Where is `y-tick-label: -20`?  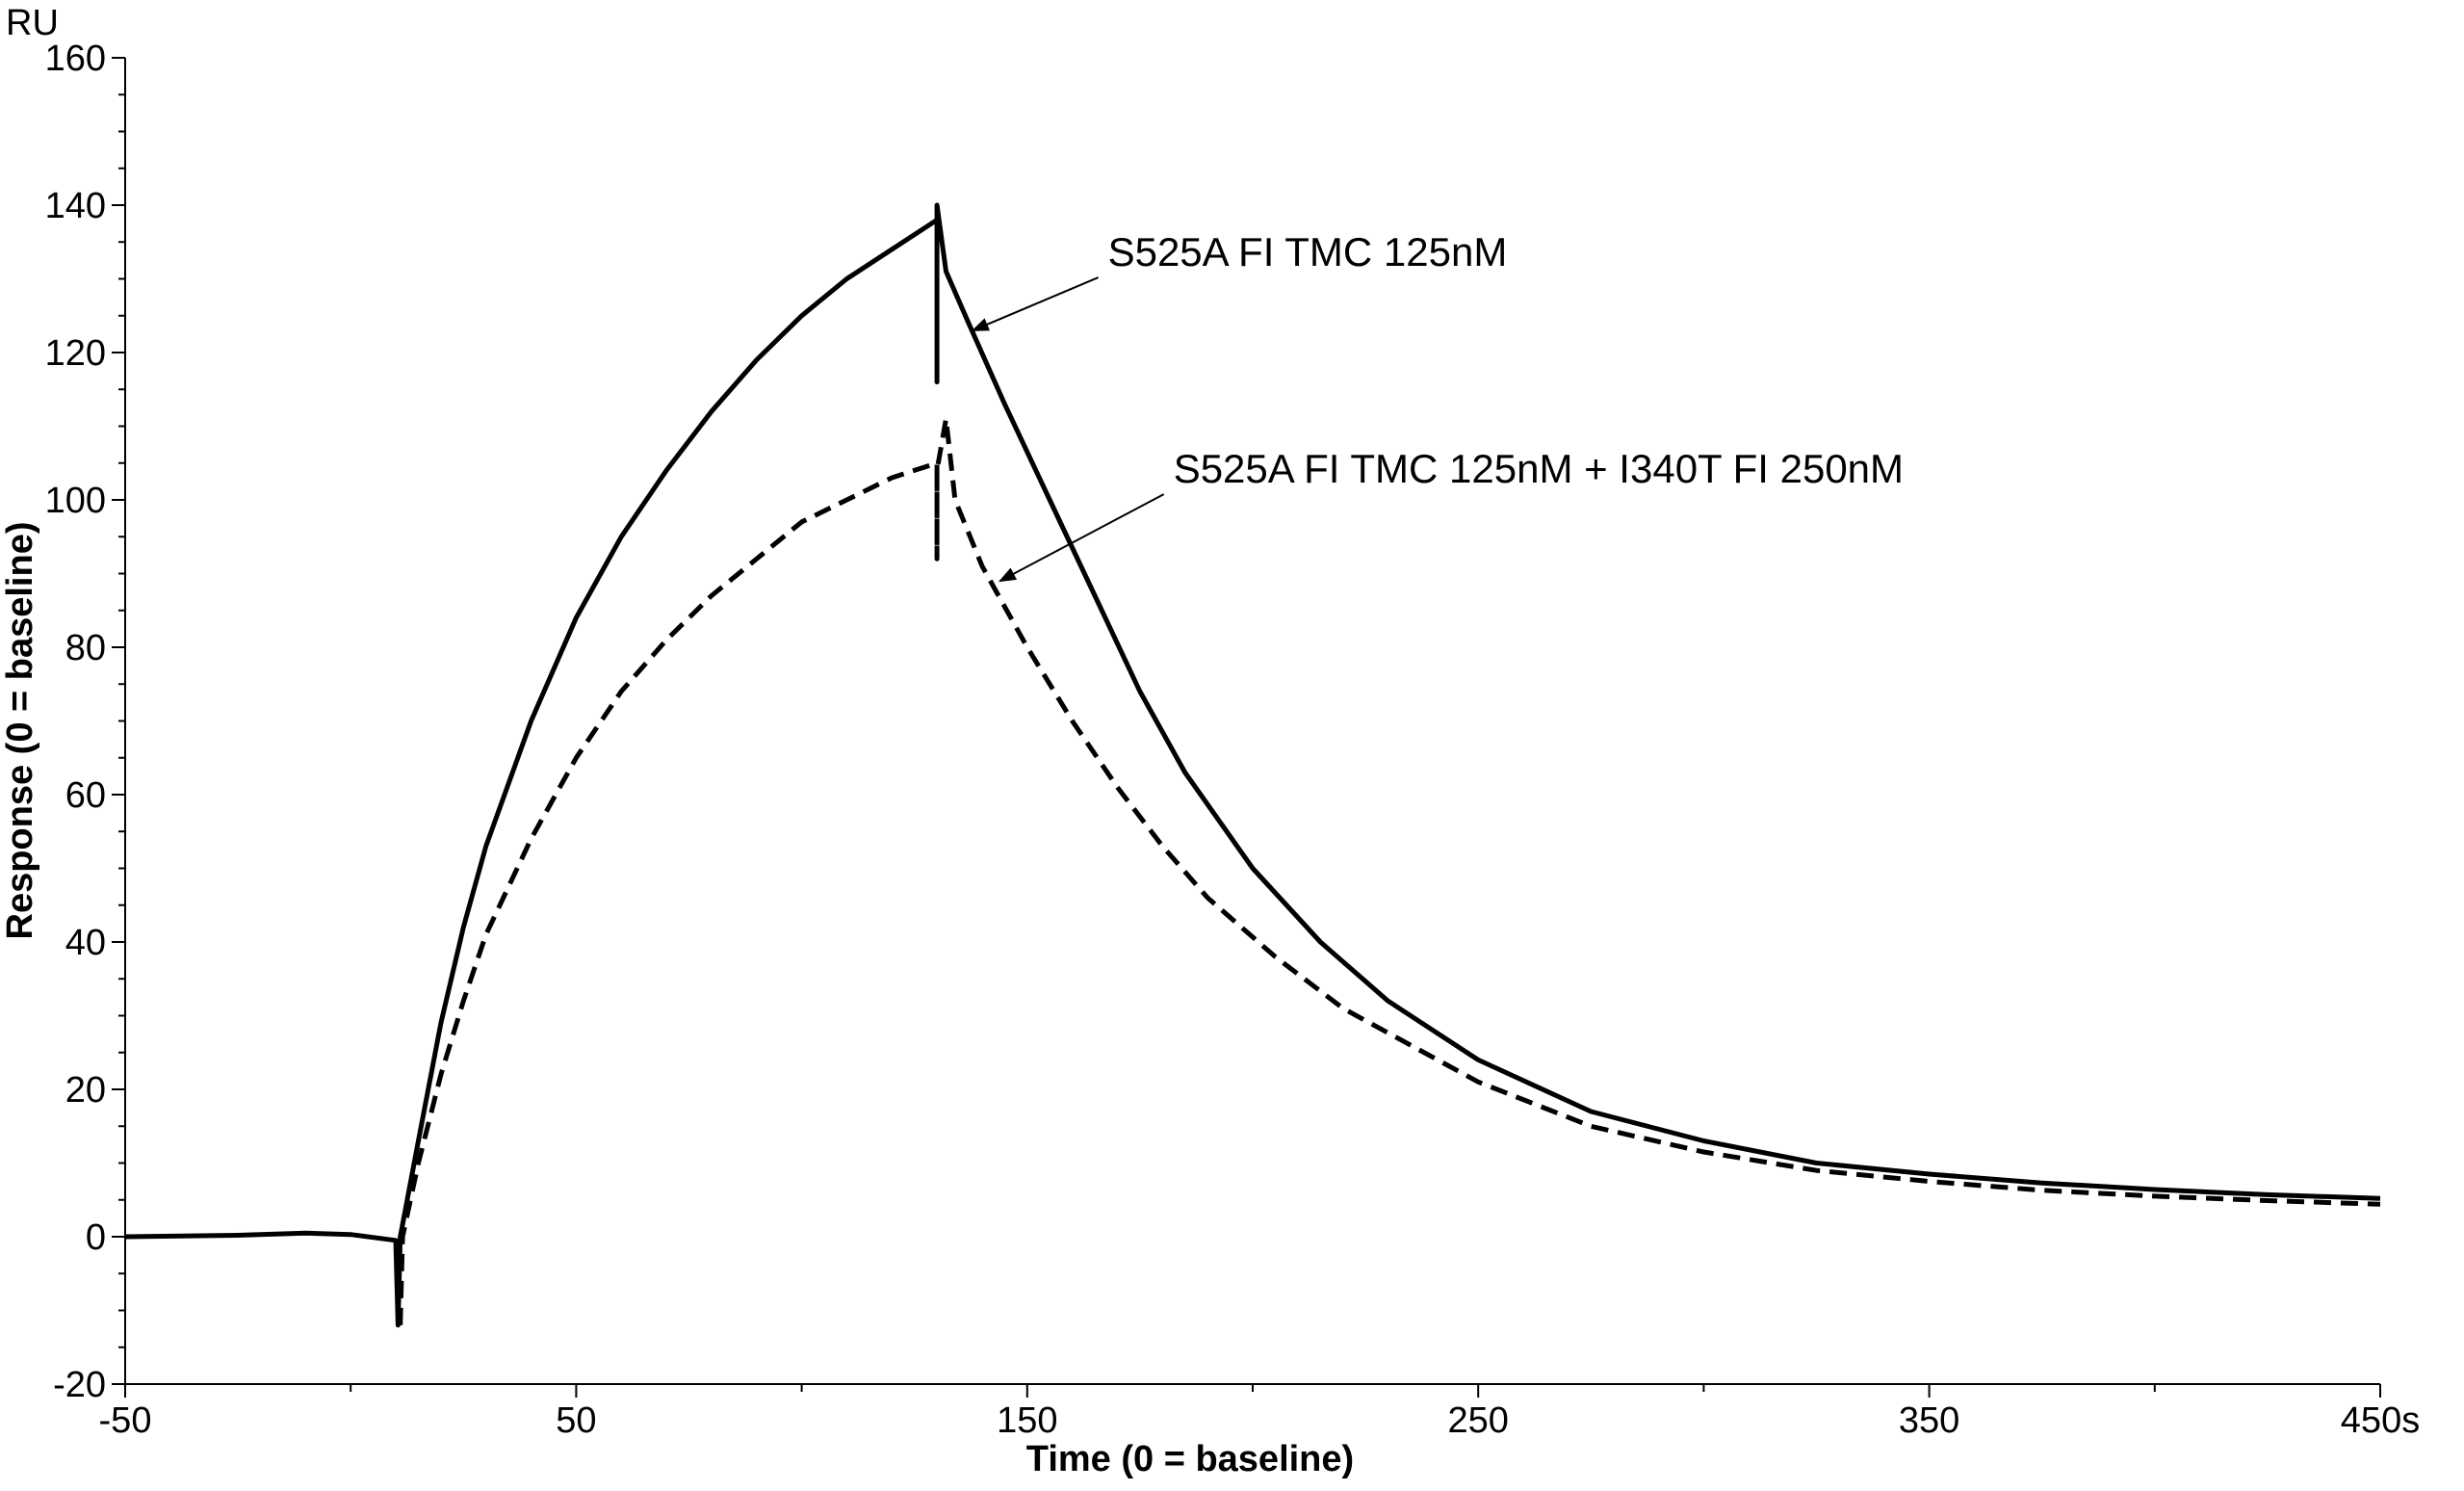
y-tick-label: -20 is located at coordinates (79, 1385).